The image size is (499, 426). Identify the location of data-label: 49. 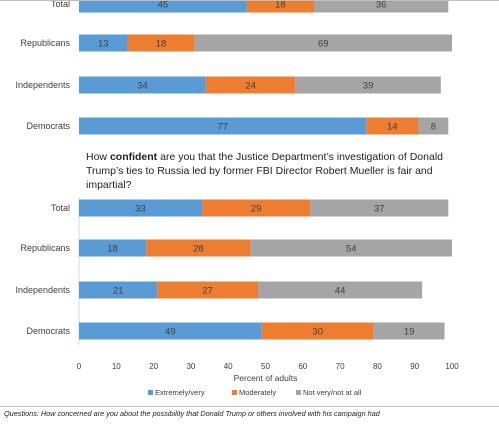
(170, 332).